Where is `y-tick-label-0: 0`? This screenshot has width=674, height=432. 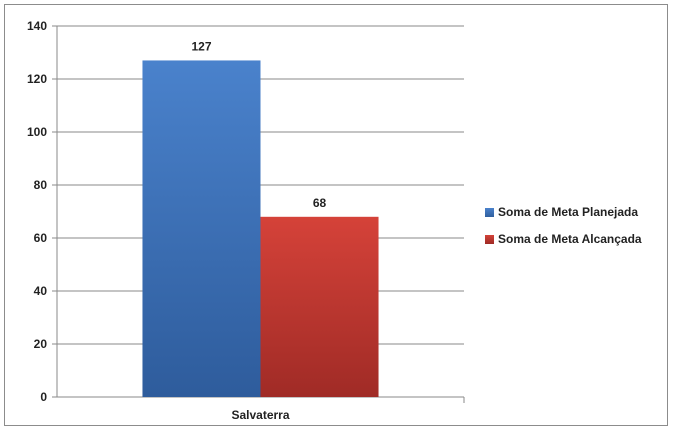 y-tick-label-0: 0 is located at coordinates (43, 397).